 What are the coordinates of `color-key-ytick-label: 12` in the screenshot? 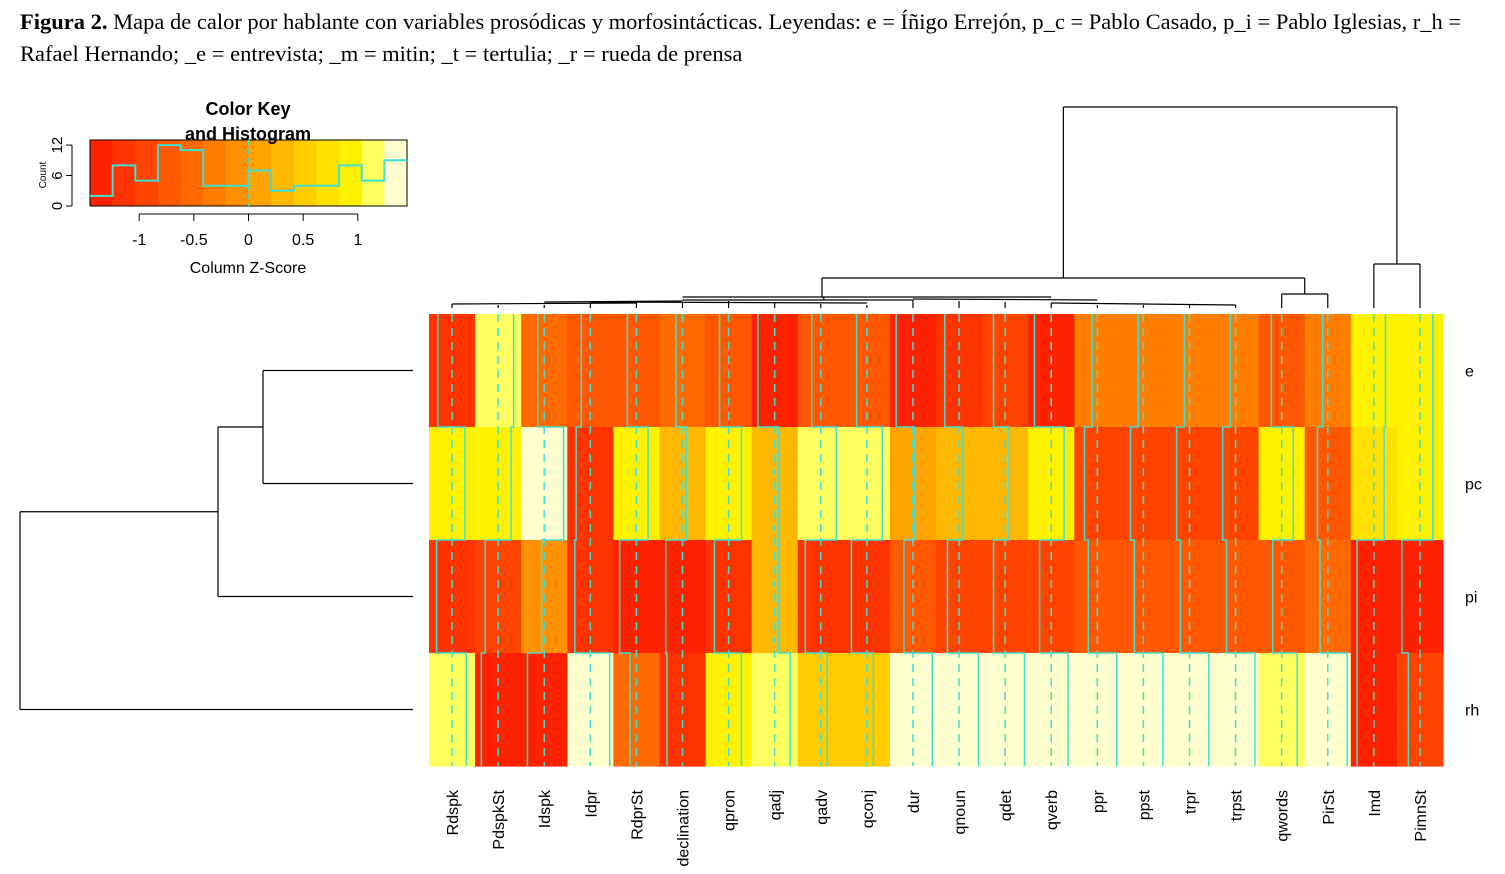 It's located at (57, 145).